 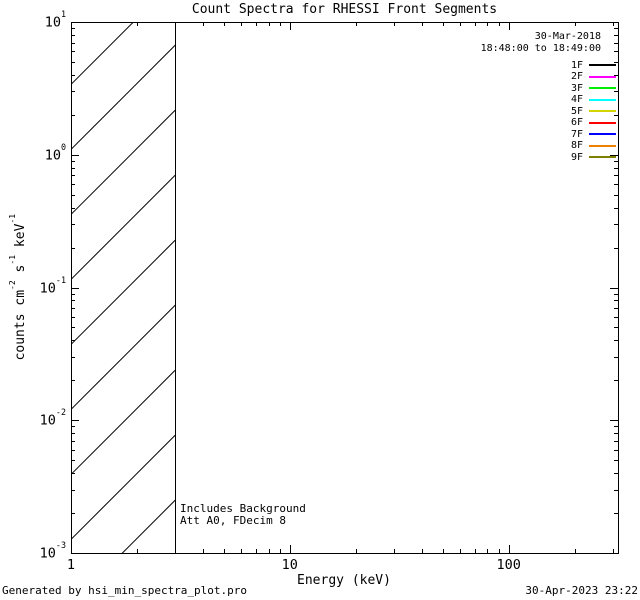 I want to click on y-tick-label: 10⁻², so click(x=52, y=418).